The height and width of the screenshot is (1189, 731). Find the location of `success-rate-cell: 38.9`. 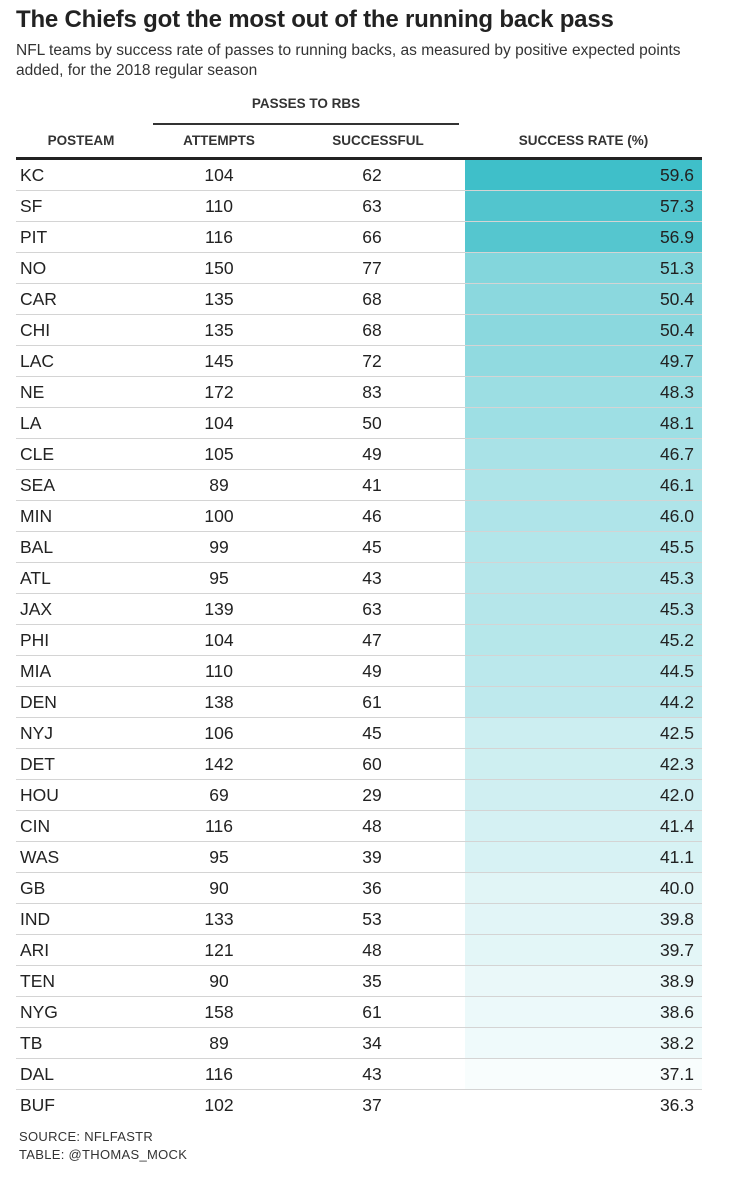

success-rate-cell: 38.9 is located at coordinates (583, 981).